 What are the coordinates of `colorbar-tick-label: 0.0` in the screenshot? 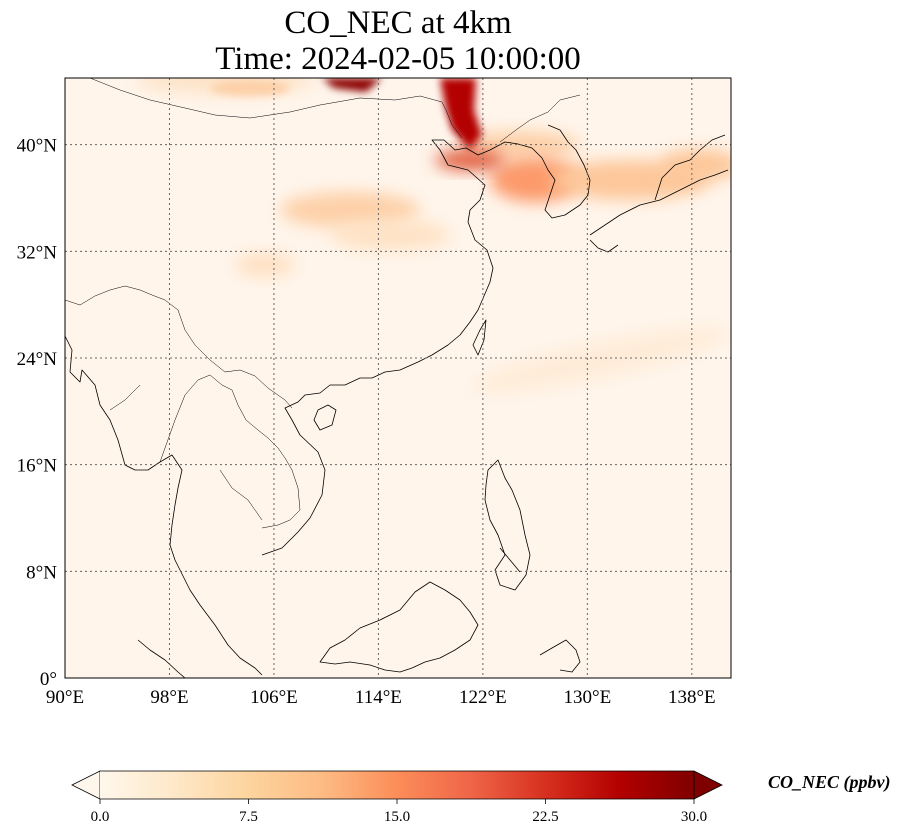 It's located at (100, 817).